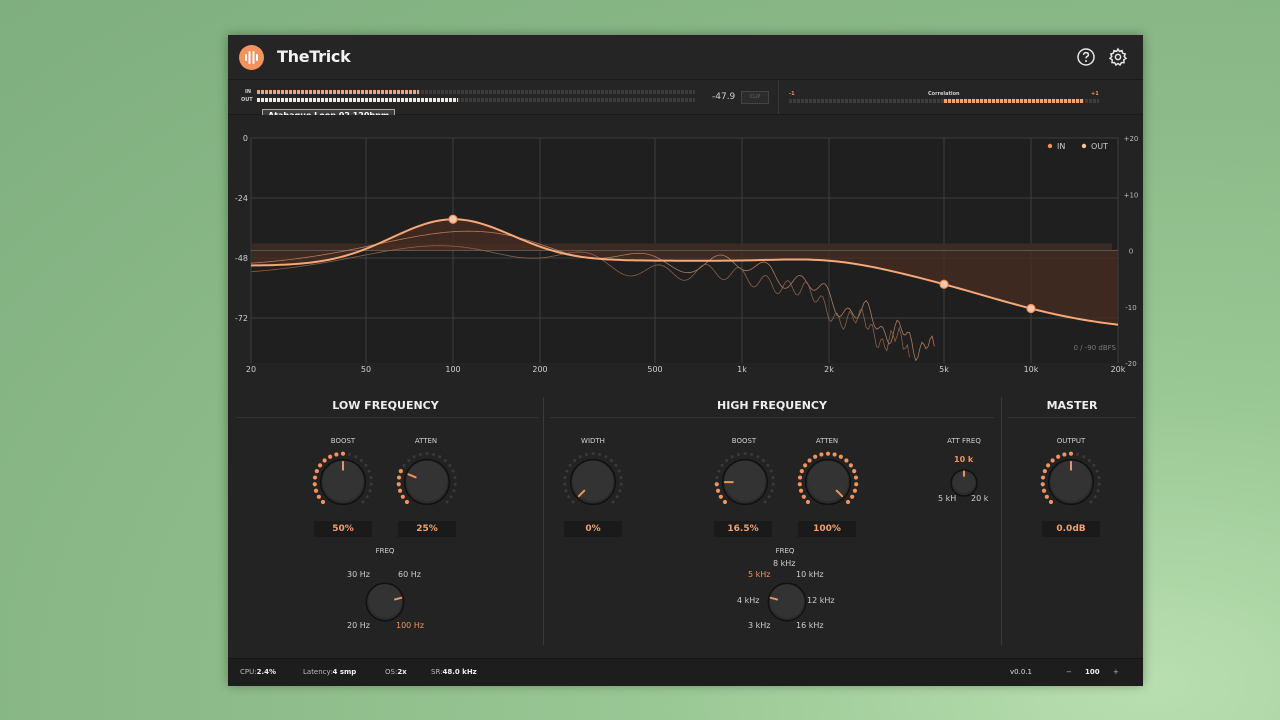 This screenshot has width=1280, height=720. I want to click on freq-tick-label: 20k, so click(1118, 369).